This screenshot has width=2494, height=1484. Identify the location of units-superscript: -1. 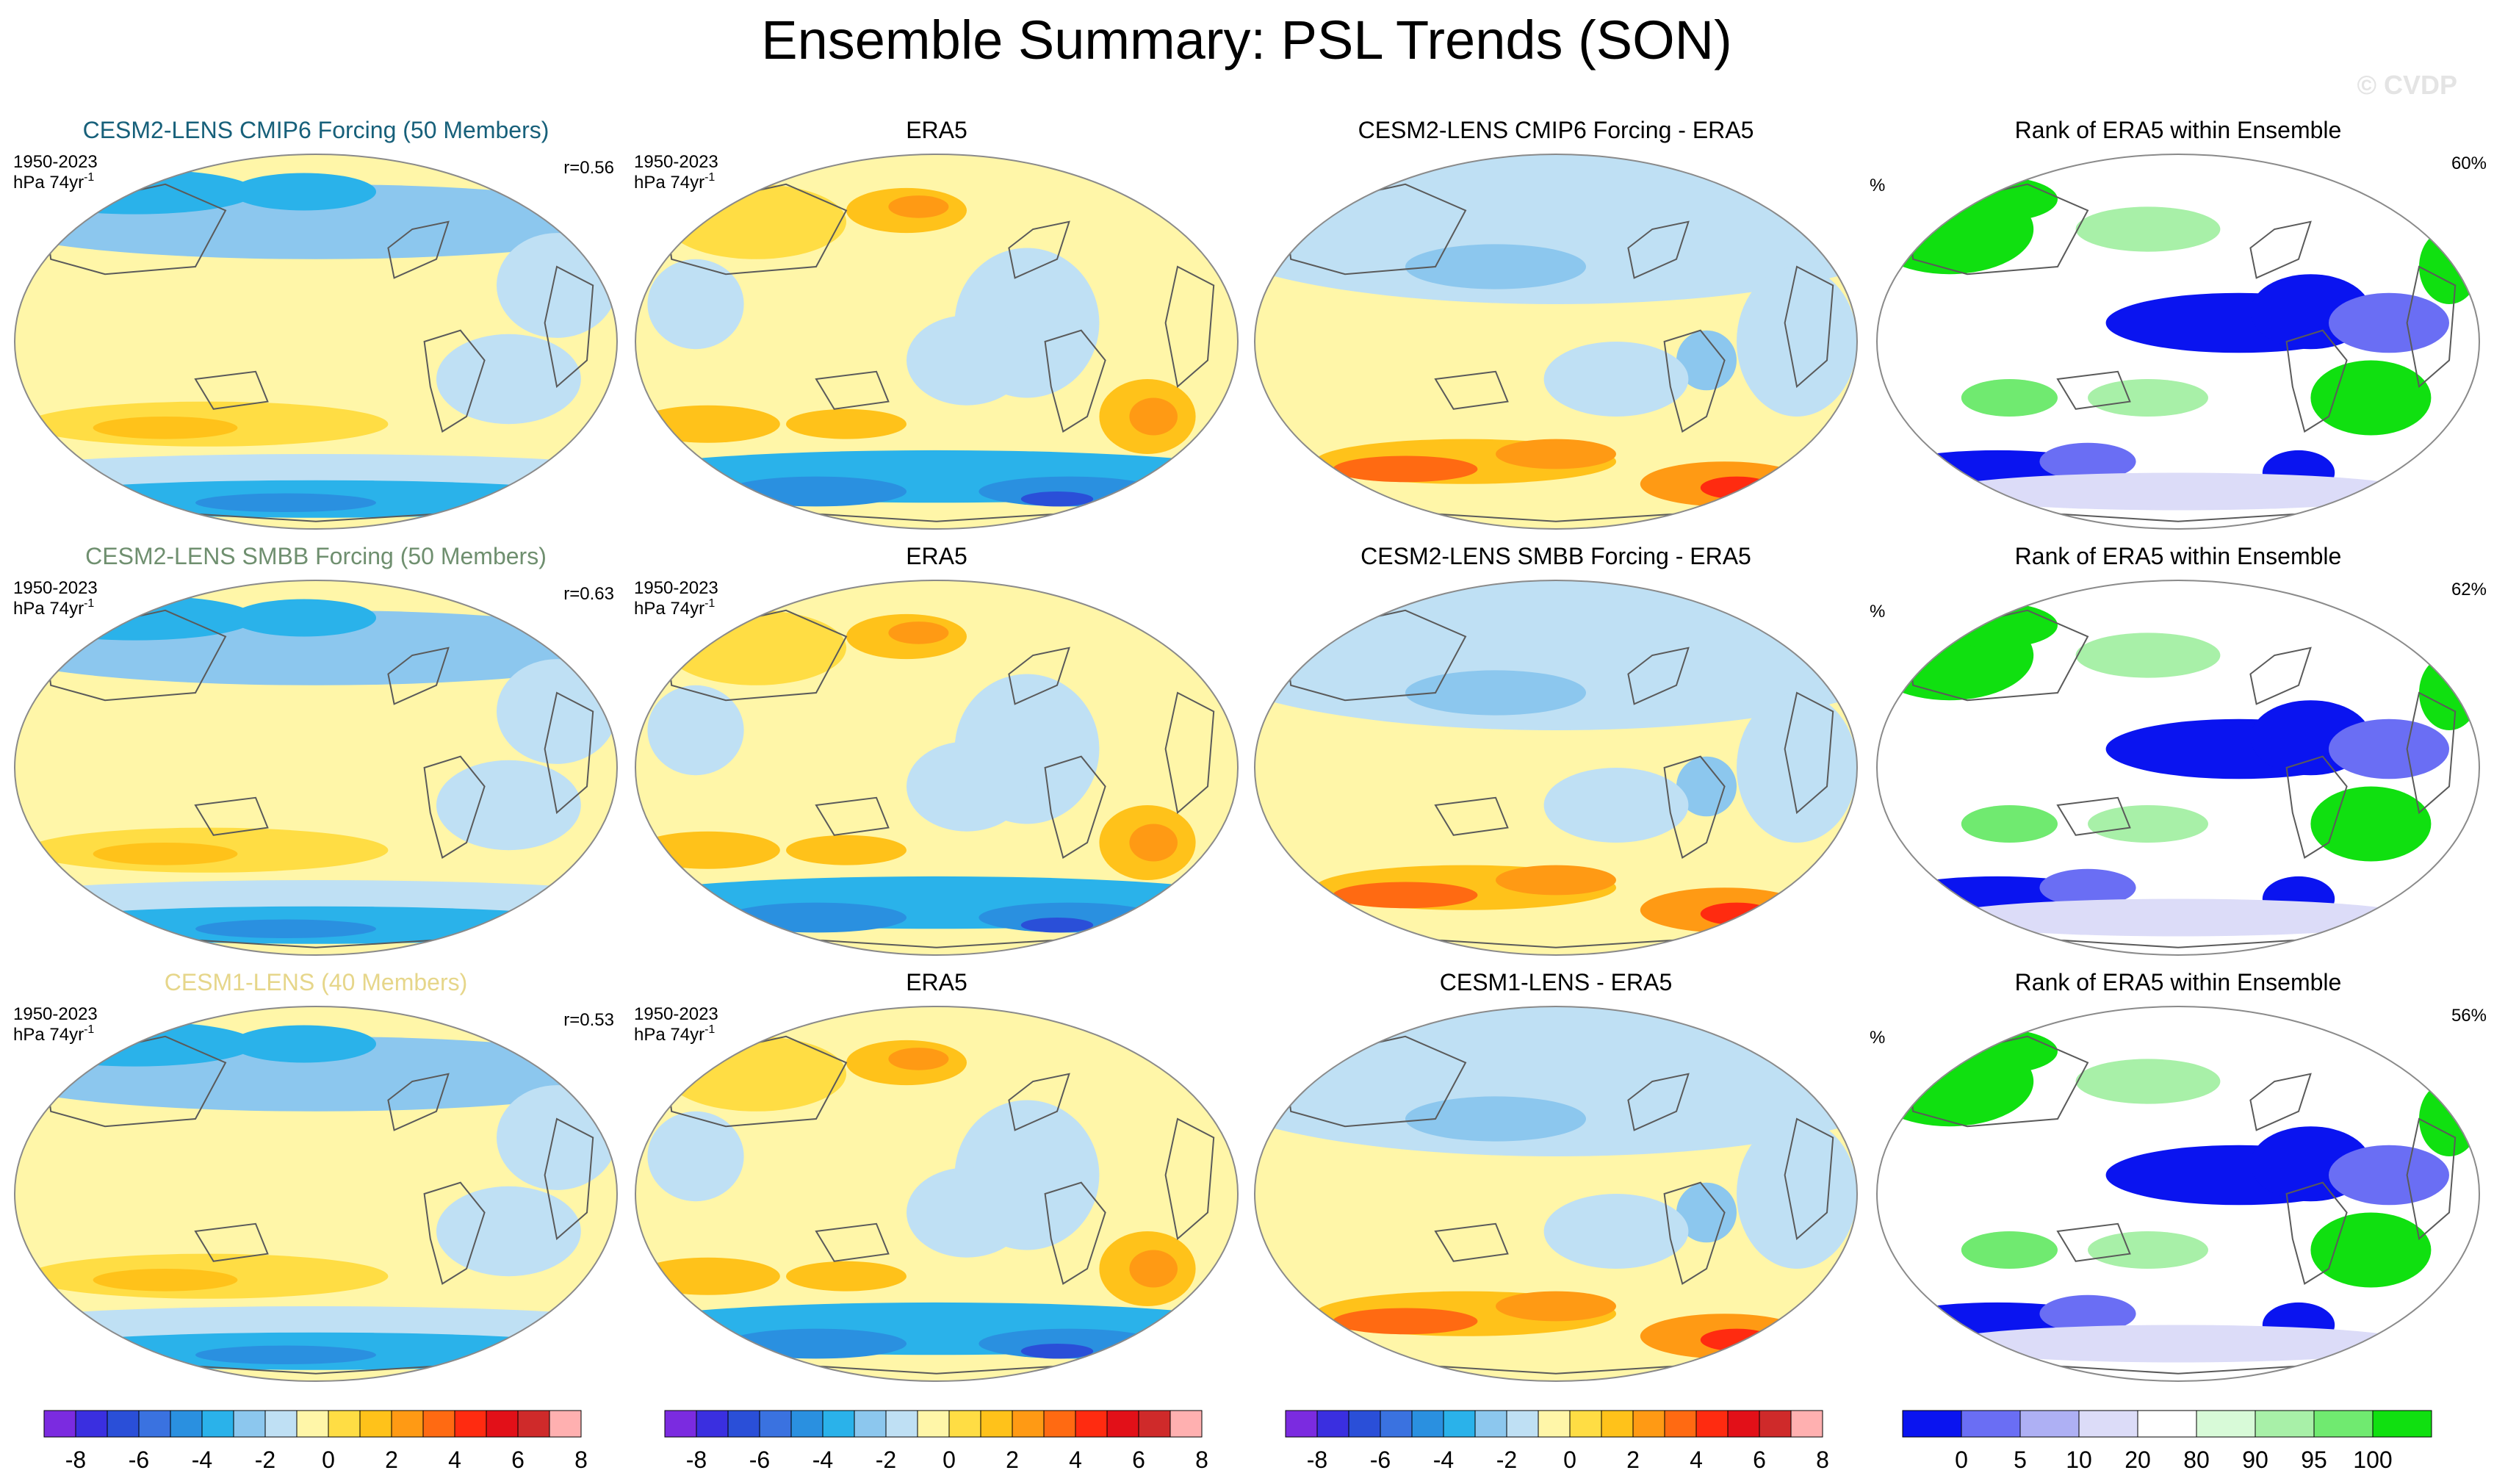
(710, 603).